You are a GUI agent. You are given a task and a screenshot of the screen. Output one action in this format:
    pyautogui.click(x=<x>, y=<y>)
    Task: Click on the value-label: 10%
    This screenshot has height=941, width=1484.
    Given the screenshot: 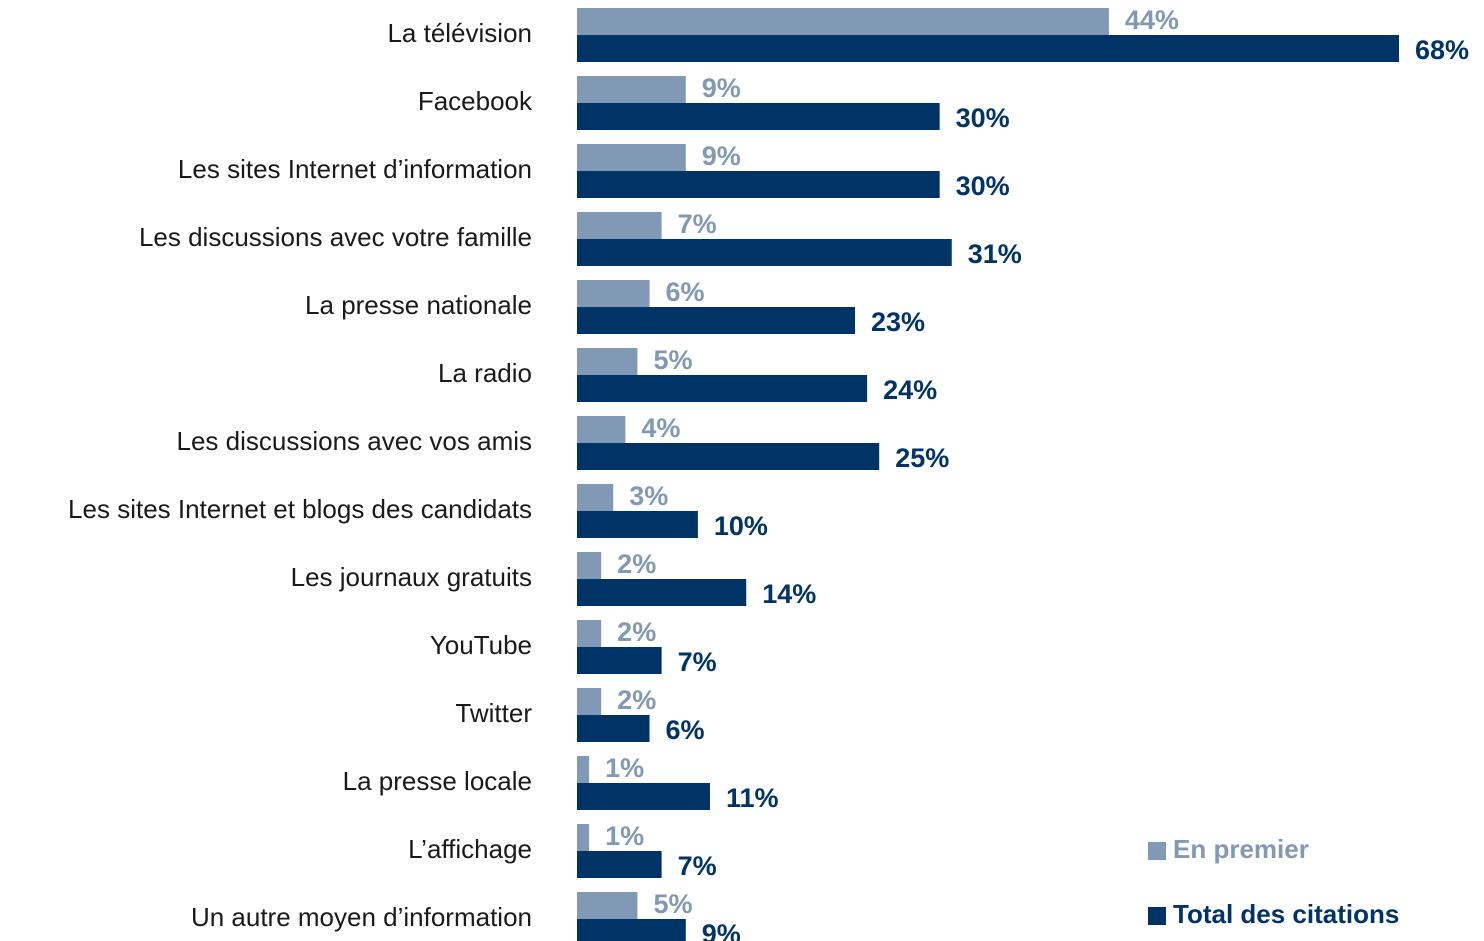 What is the action you would take?
    pyautogui.click(x=741, y=526)
    